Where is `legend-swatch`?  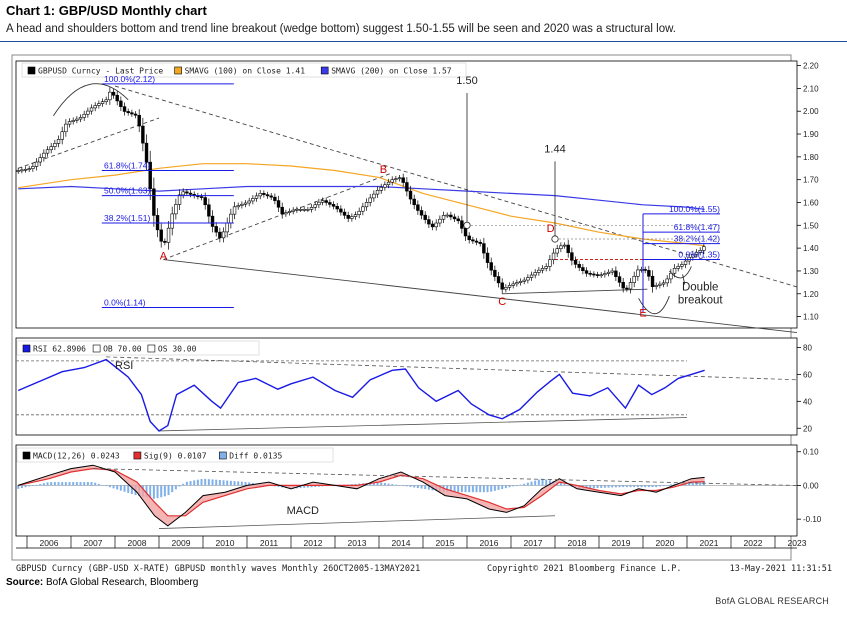
legend-swatch is located at coordinates (31, 70).